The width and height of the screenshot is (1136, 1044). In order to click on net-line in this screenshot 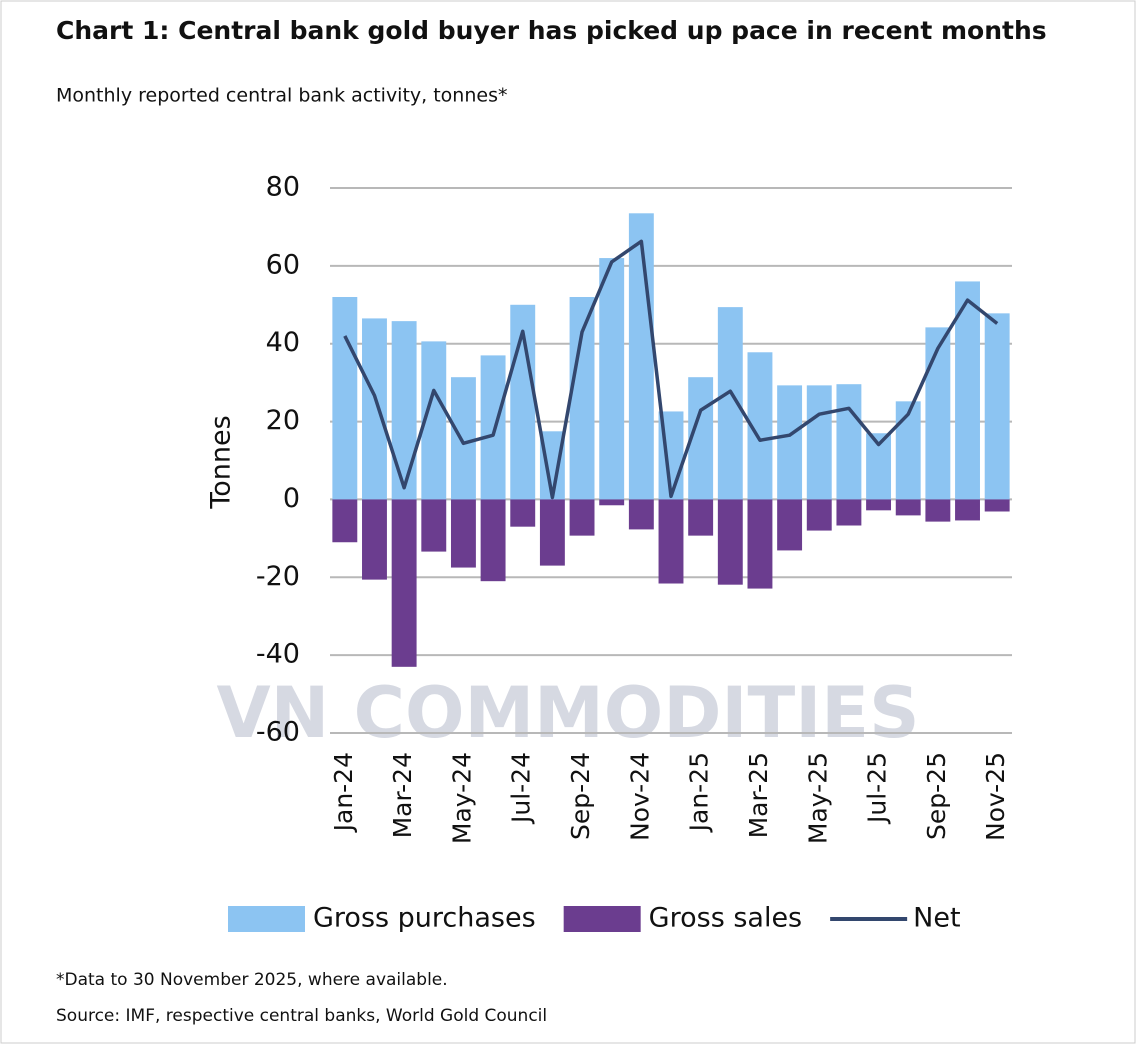, I will do `click(671, 369)`.